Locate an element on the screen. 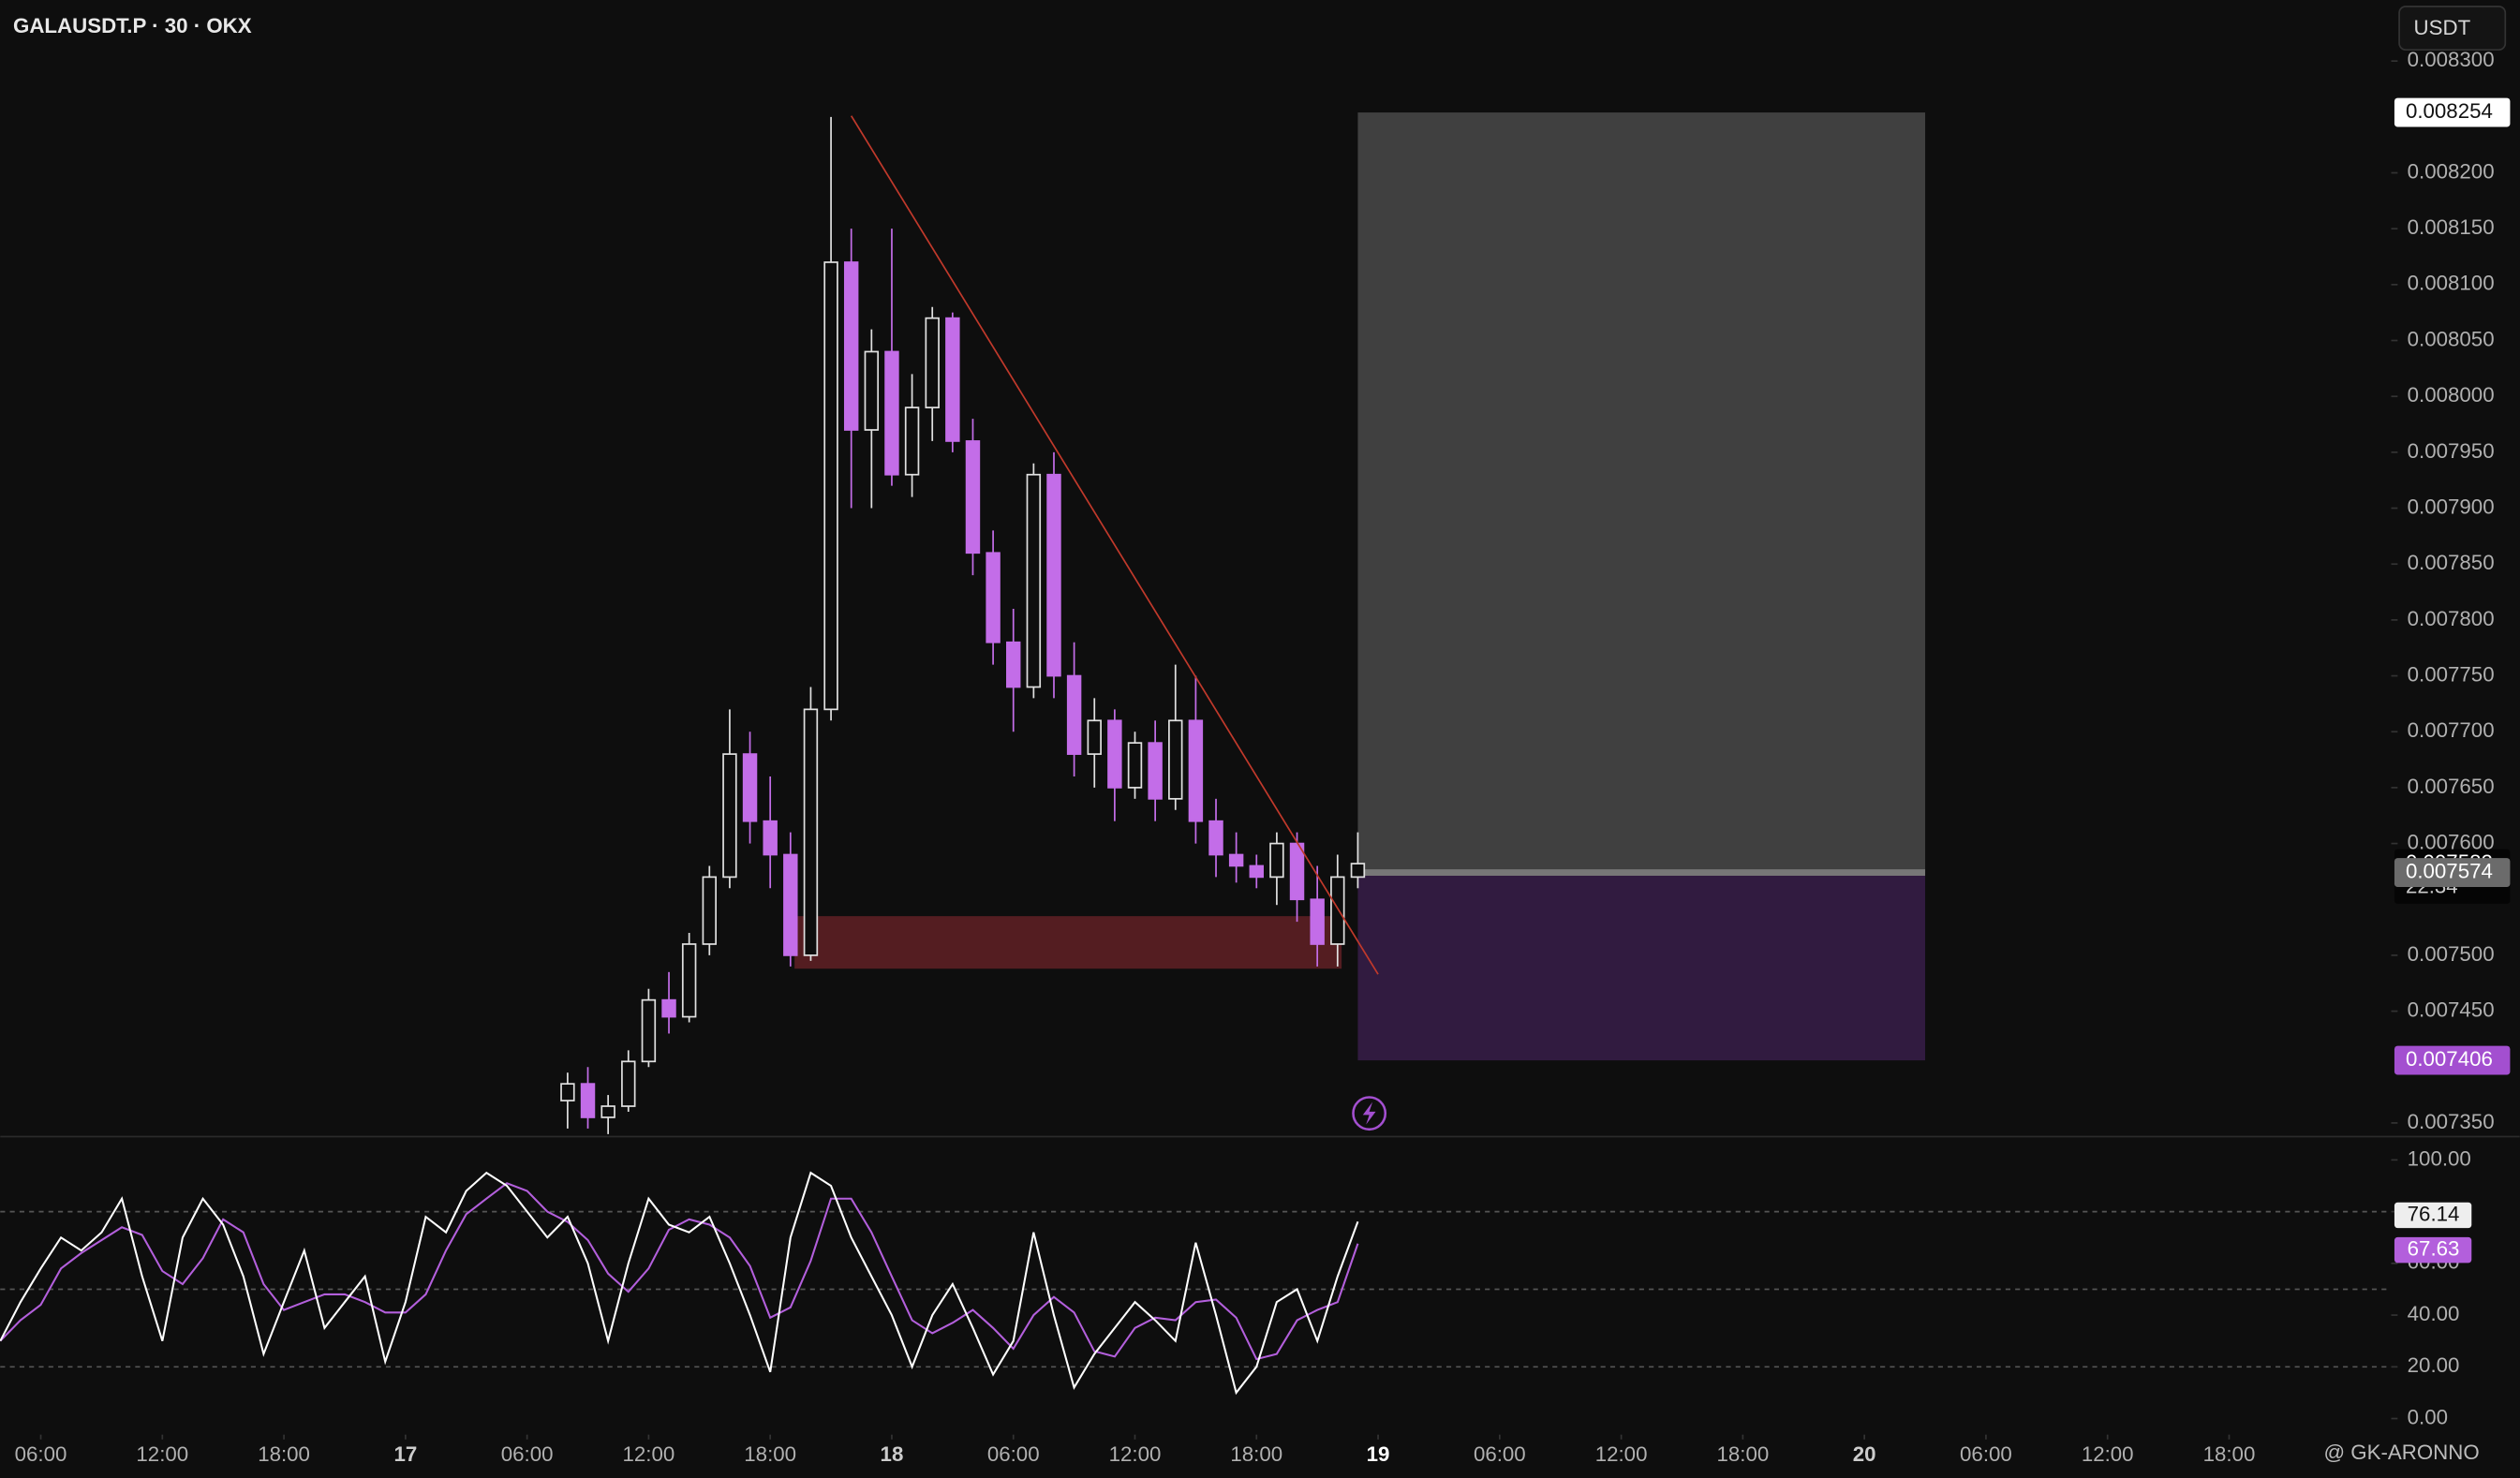 The width and height of the screenshot is (2520, 1478). y-tick-label: 0.007900 is located at coordinates (2451, 507).